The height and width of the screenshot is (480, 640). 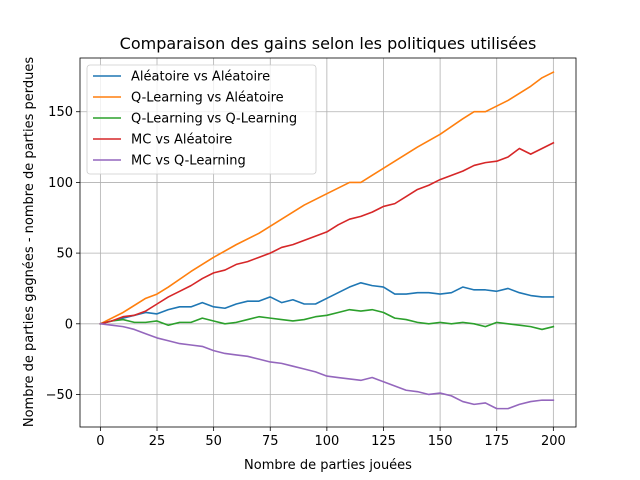 I want to click on x-tick-label: 125, so click(x=383, y=441).